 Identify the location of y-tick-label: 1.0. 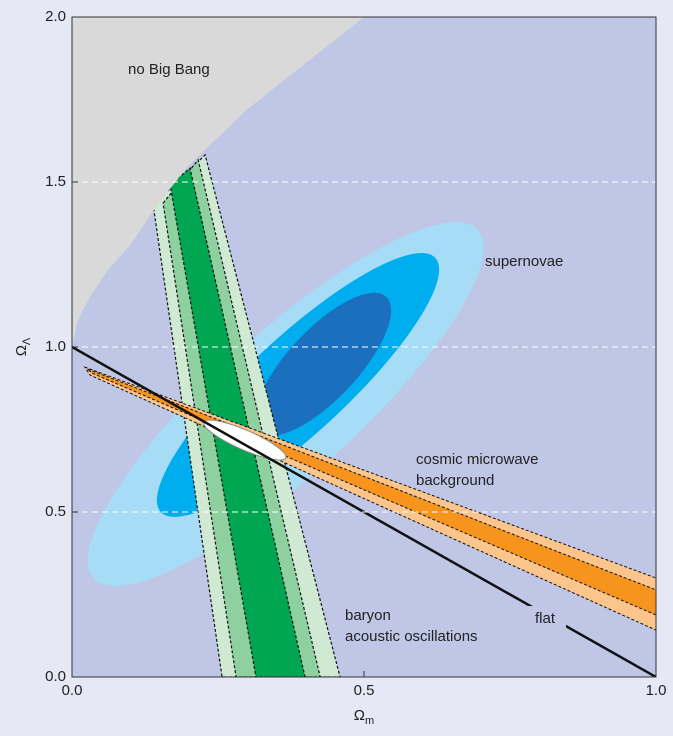
(55, 346).